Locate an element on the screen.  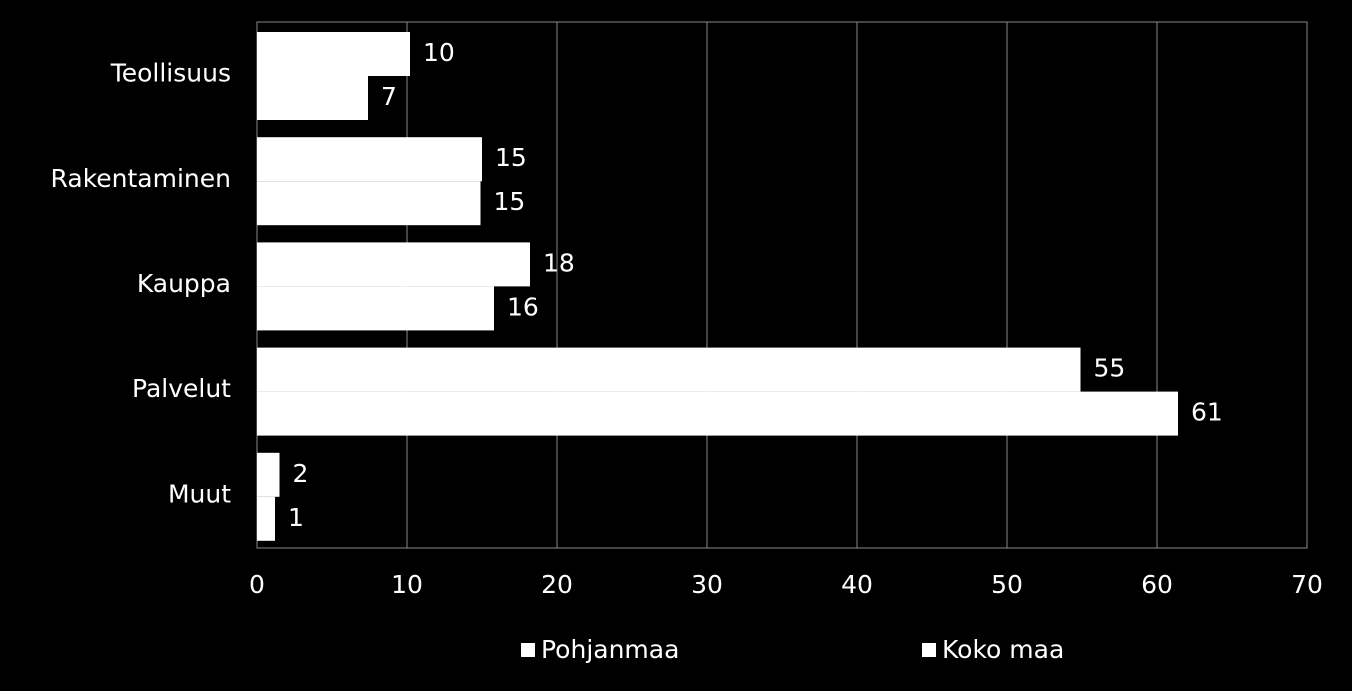
data-label: 1 is located at coordinates (296, 517).